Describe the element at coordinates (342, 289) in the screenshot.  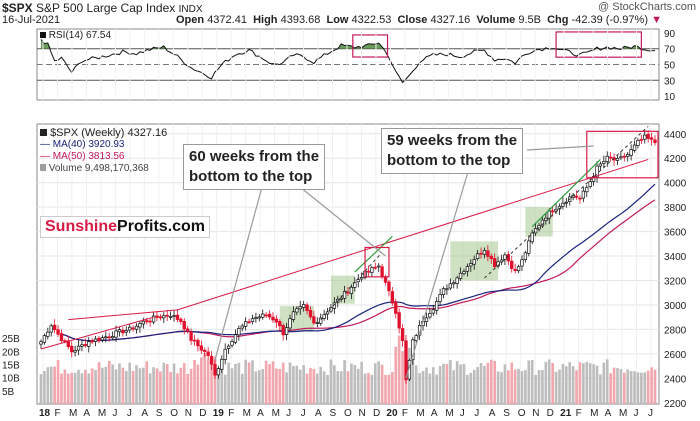
I see `consolidation-zone` at that location.